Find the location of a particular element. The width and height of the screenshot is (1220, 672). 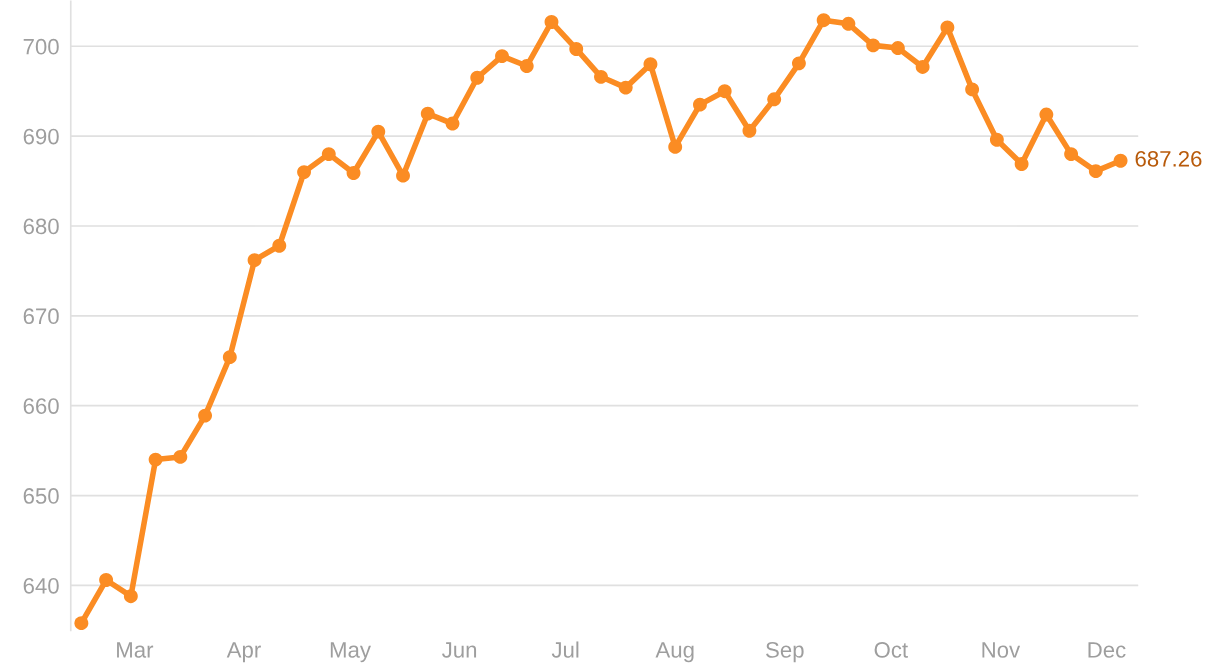

annotation: 687.26 is located at coordinates (1168, 158).